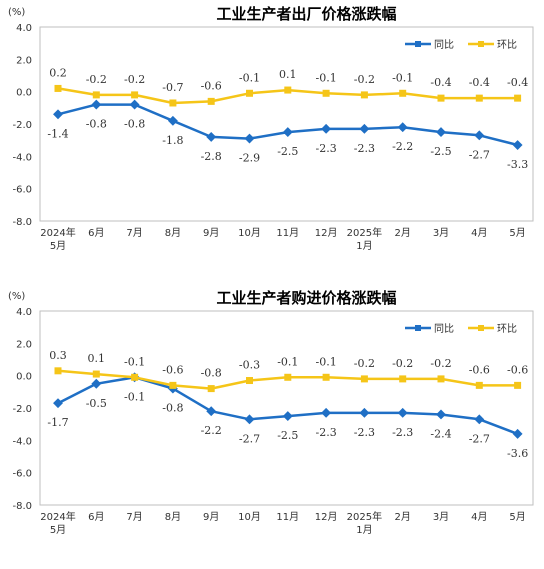  Describe the element at coordinates (134, 396) in the screenshot. I see `data-label-0: -0.1` at that location.